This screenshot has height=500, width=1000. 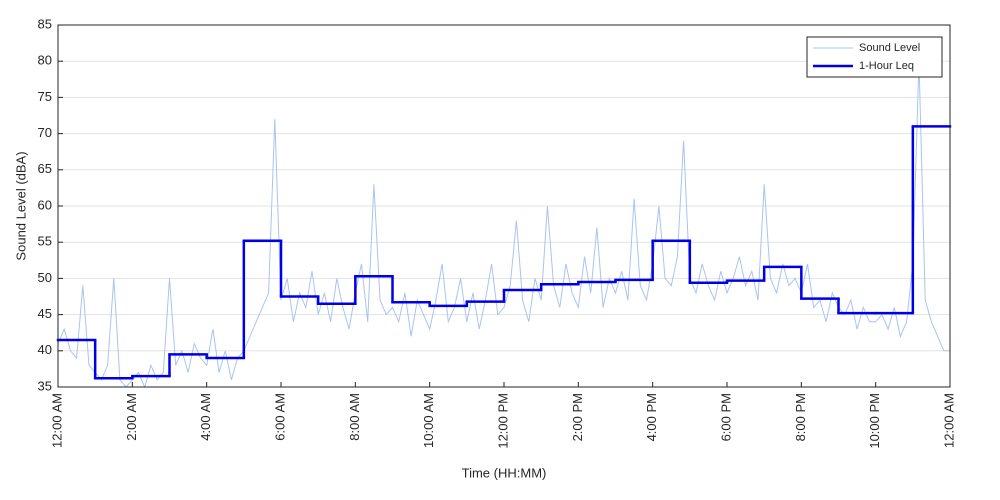 I want to click on legend-label: Sound Level, so click(x=889, y=48).